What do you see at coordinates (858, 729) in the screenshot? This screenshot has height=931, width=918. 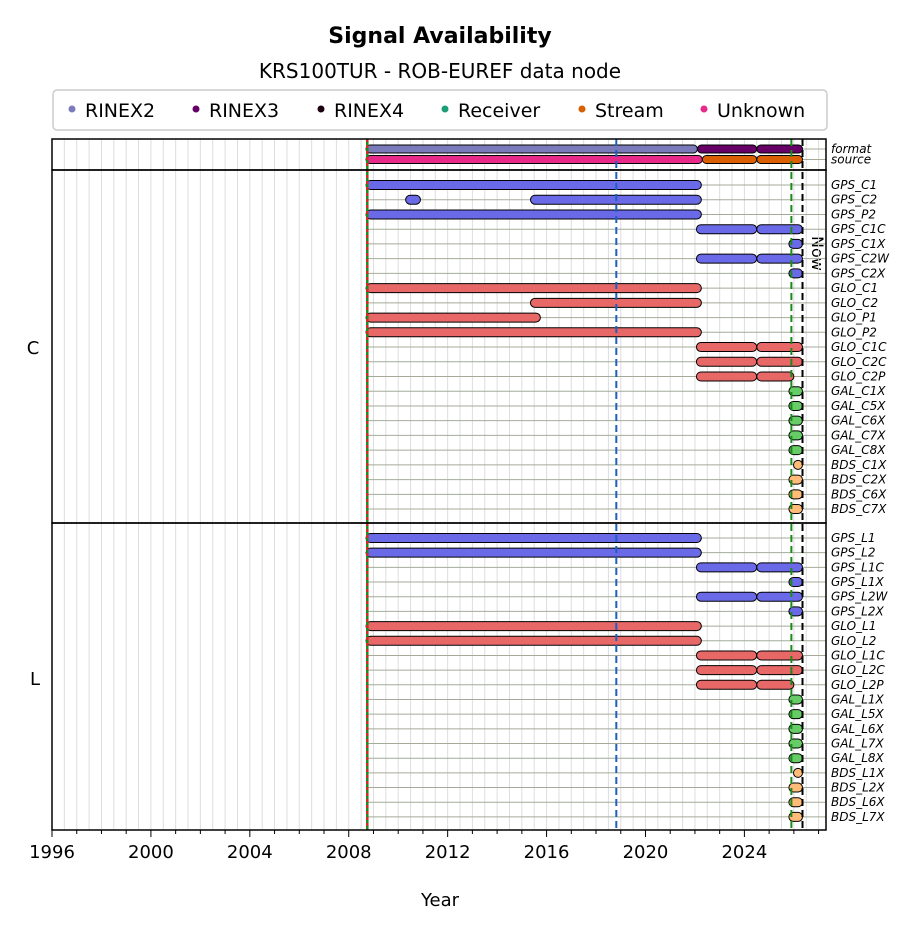 I see `row-label: GAL_L6X` at bounding box center [858, 729].